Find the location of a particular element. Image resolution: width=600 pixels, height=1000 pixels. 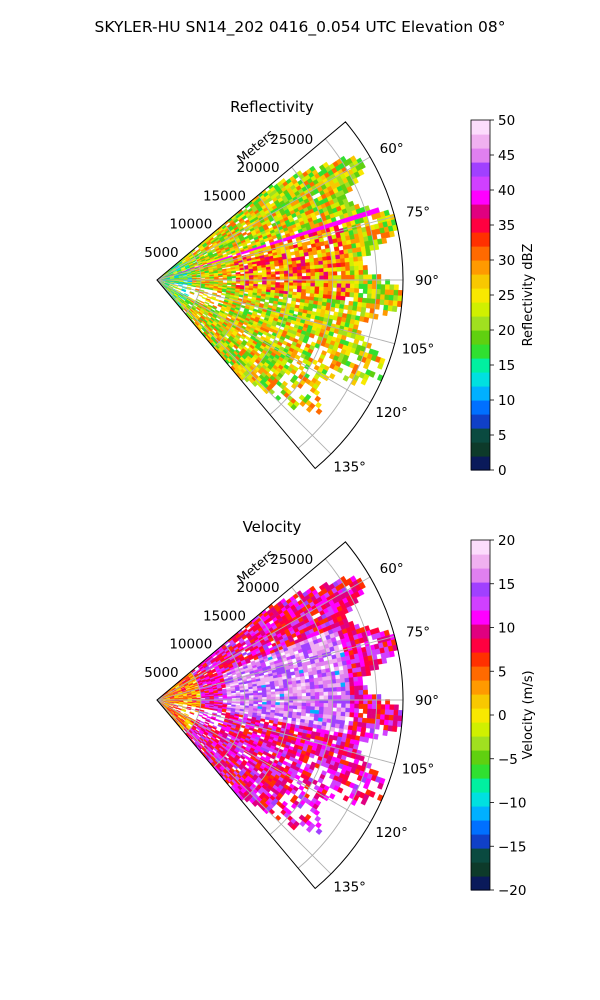

colorbar-tick-label: −20 is located at coordinates (512, 891).